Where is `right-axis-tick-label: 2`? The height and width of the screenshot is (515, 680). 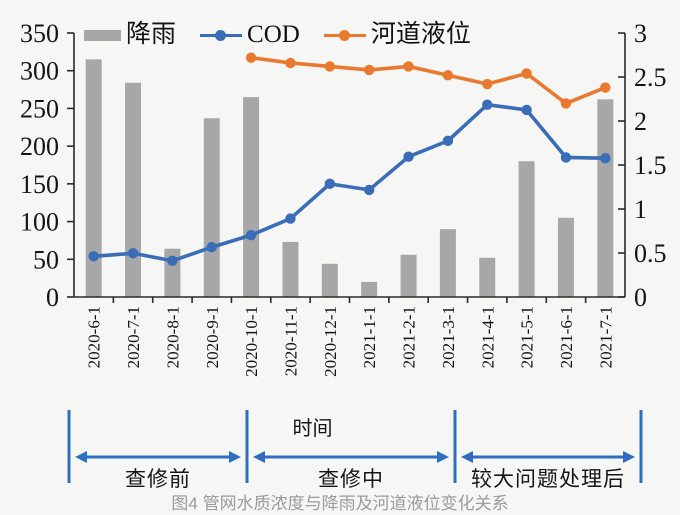 right-axis-tick-label: 2 is located at coordinates (640, 121).